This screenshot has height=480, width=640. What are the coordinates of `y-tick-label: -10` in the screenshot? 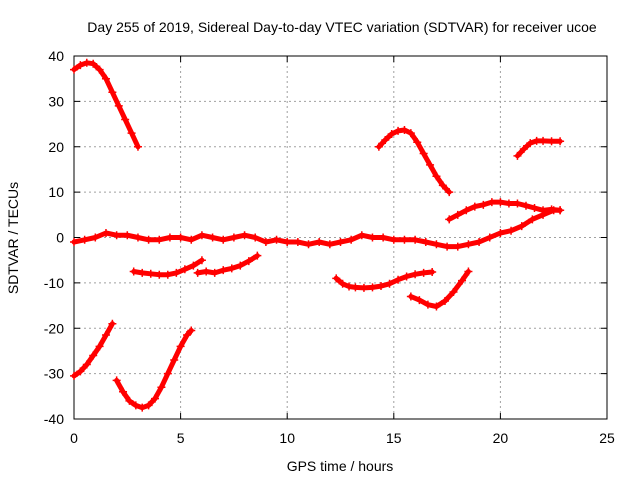 It's located at (54, 283).